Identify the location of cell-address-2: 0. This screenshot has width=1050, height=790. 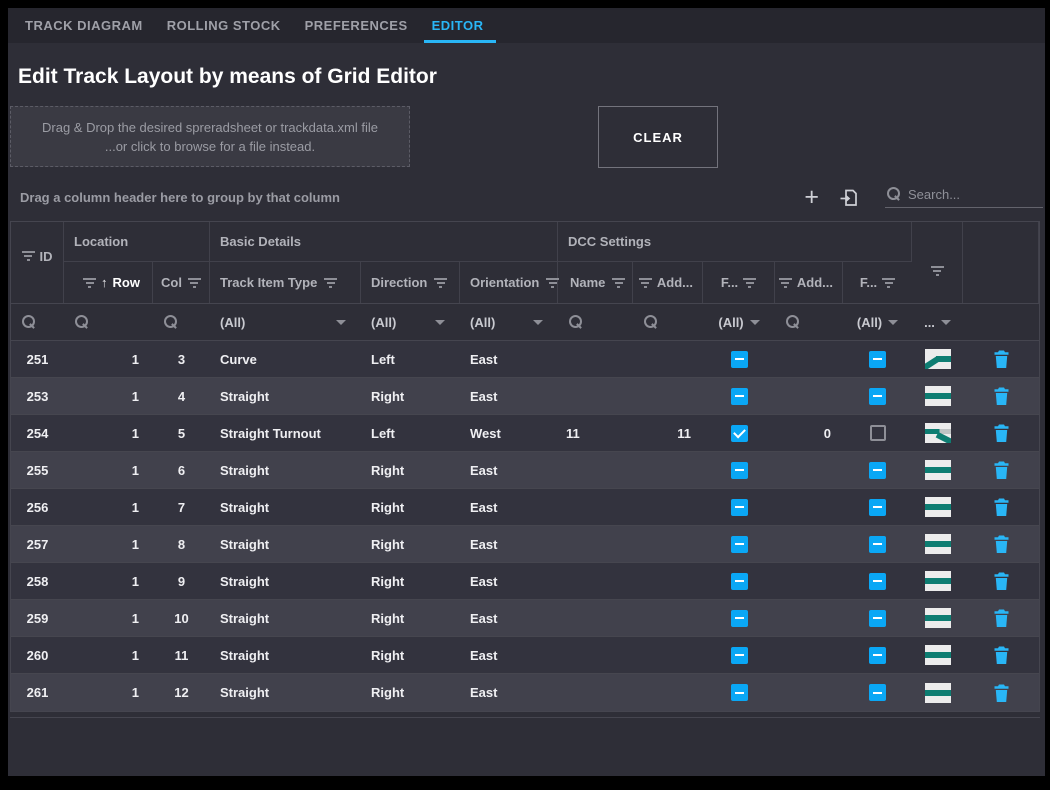
(827, 433).